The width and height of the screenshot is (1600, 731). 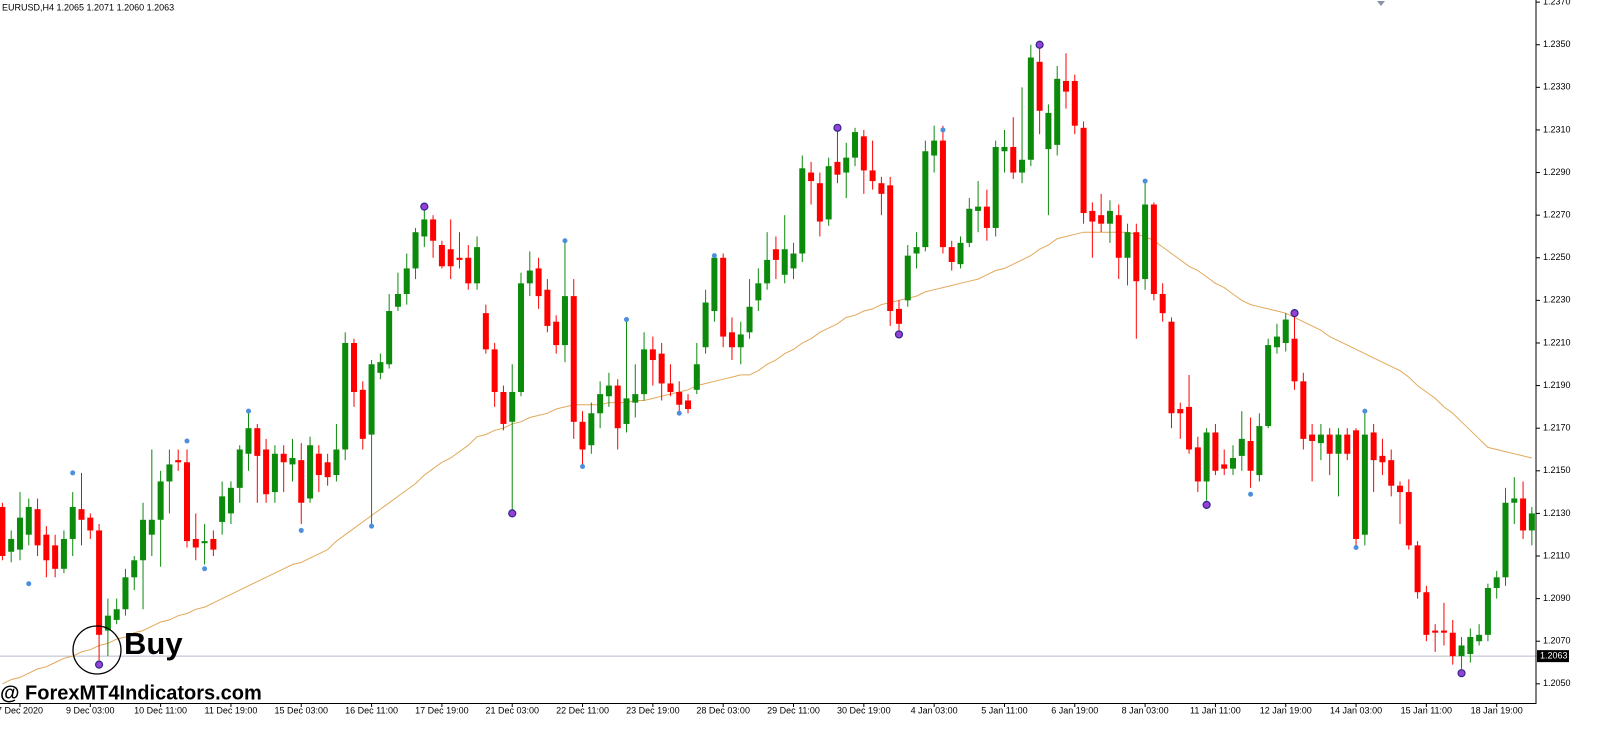 I want to click on bid-label: 1.2063, so click(x=1554, y=656).